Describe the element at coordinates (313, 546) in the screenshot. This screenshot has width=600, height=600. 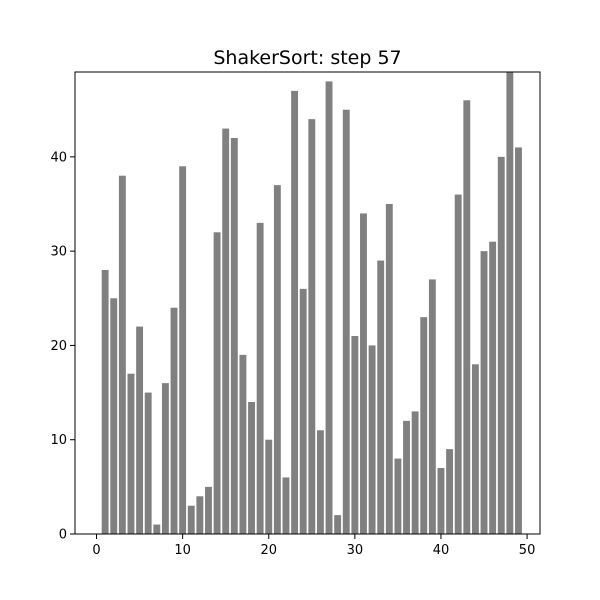
I see `x-axis: 0 10 20 30 40 50` at that location.